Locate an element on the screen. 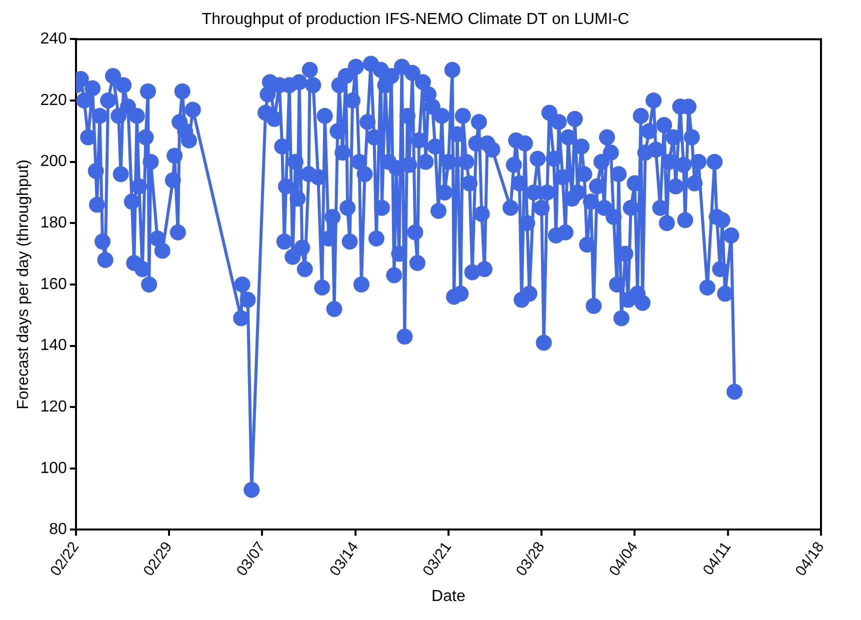 The width and height of the screenshot is (861, 620). y-tick-label: 200 is located at coordinates (53, 161).